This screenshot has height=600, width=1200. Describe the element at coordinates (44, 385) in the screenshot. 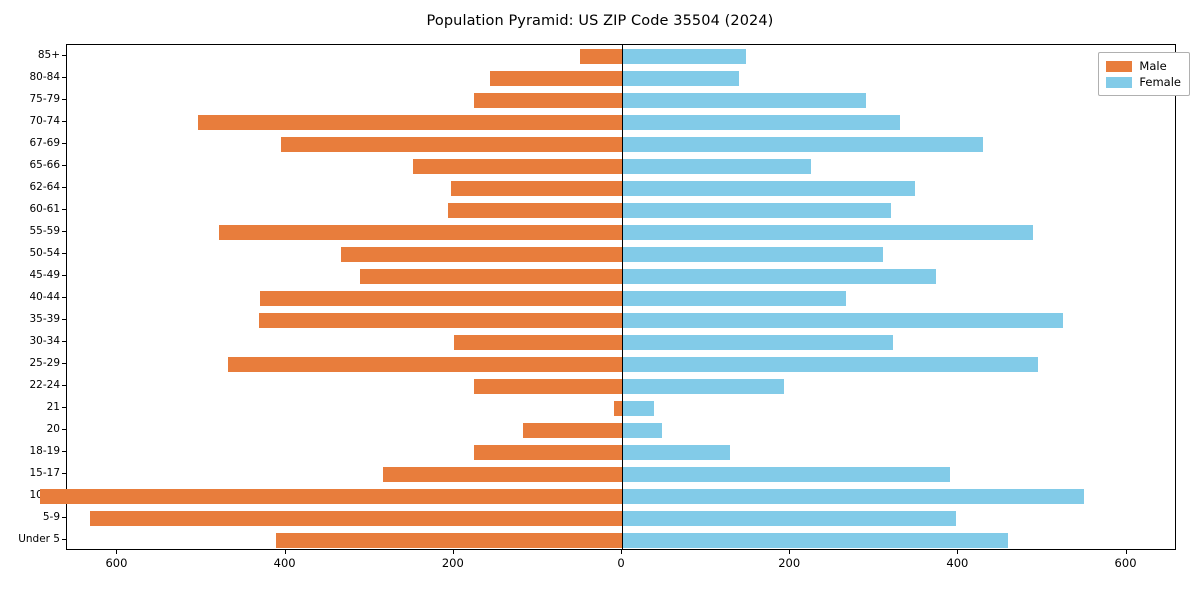

I see `y-axis-tick-label: 22-24` at that location.